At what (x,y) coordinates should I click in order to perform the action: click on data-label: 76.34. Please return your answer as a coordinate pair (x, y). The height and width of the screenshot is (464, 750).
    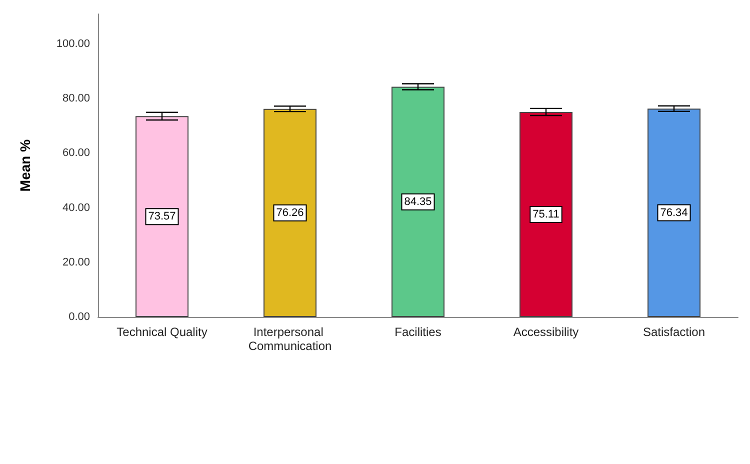
    Looking at the image, I should click on (674, 212).